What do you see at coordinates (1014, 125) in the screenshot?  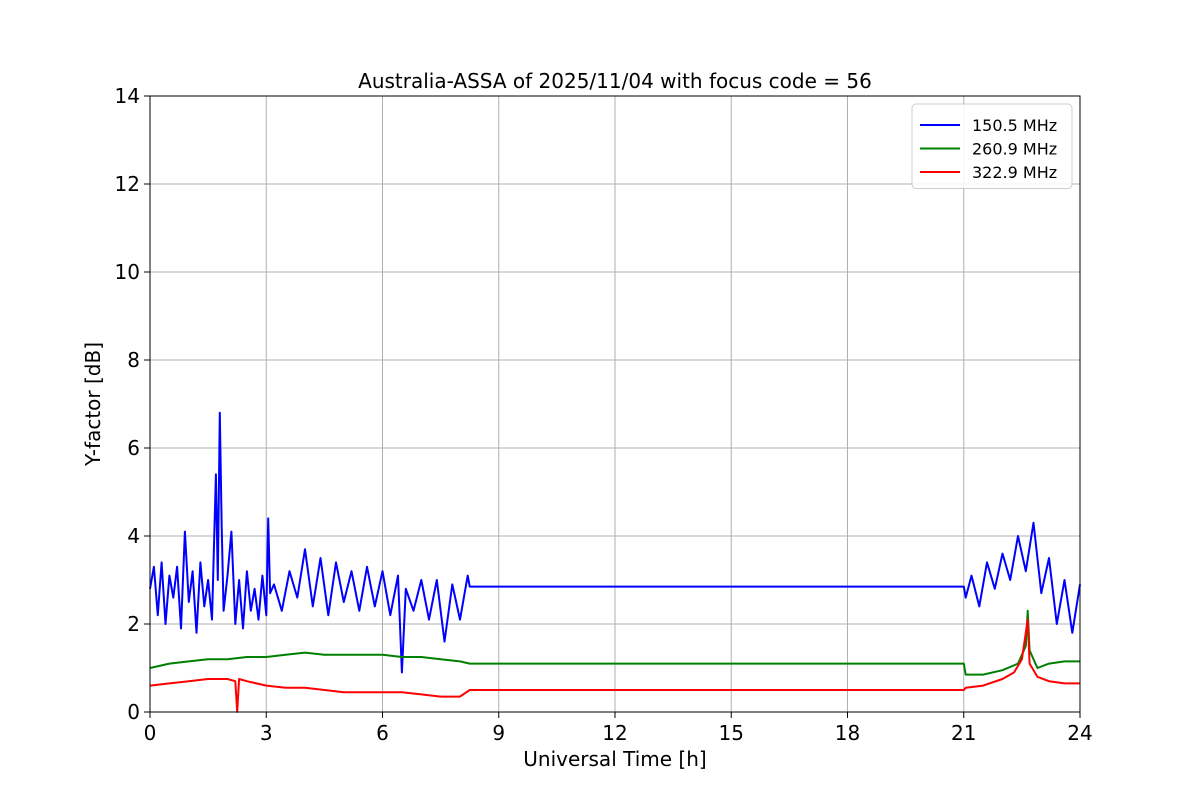 I see `legend-entry: 150.5 MHz` at bounding box center [1014, 125].